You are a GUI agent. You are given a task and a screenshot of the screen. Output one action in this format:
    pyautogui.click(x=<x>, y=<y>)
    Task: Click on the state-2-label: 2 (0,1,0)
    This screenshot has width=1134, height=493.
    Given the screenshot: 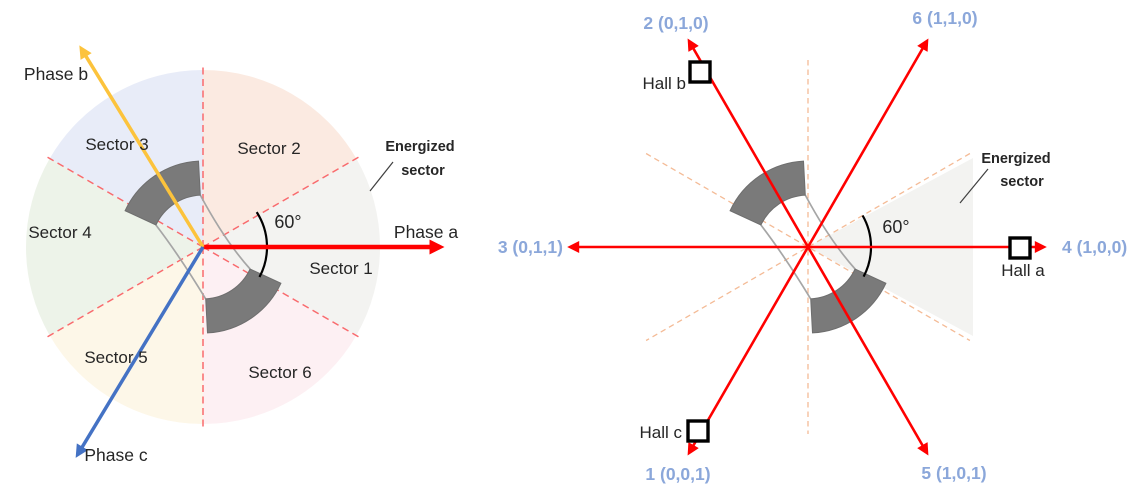 What is the action you would take?
    pyautogui.click(x=675, y=23)
    